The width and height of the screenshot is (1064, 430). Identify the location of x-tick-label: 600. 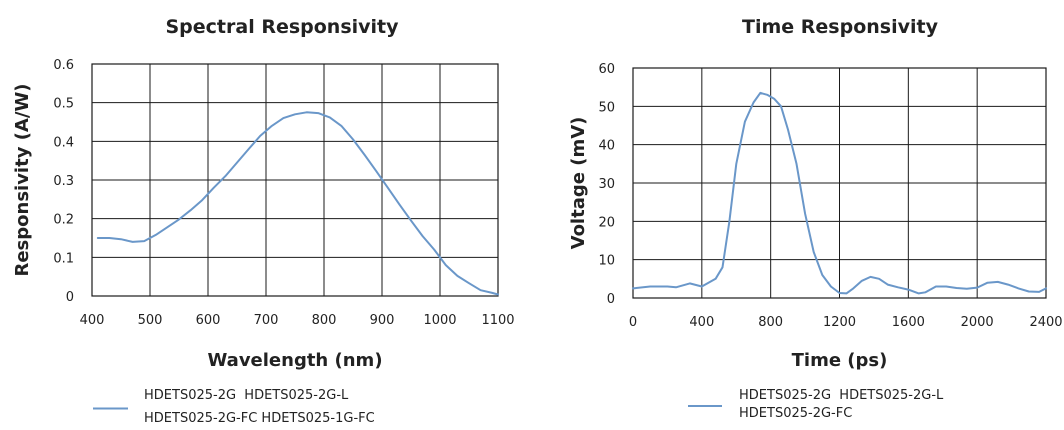
(208, 320).